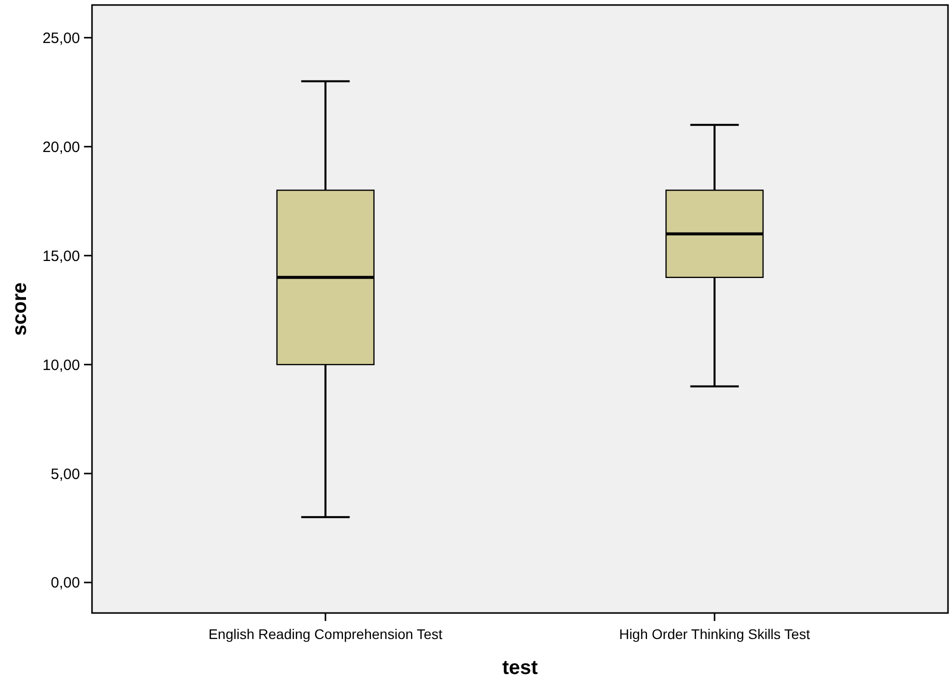 The height and width of the screenshot is (680, 950). I want to click on x-axis-title: test, so click(520, 668).